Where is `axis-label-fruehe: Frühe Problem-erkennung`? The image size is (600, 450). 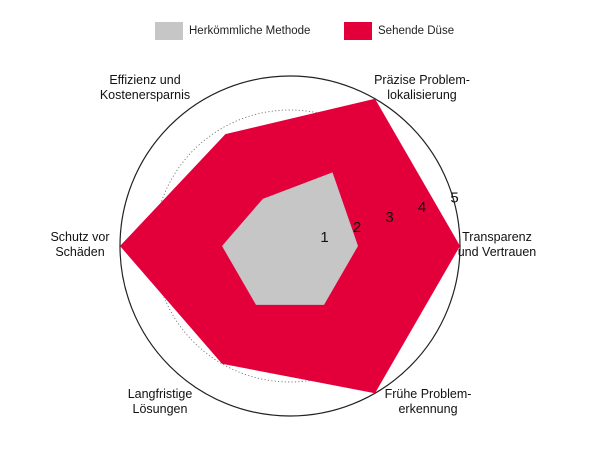 axis-label-fruehe: Frühe Problem-erkennung is located at coordinates (428, 401).